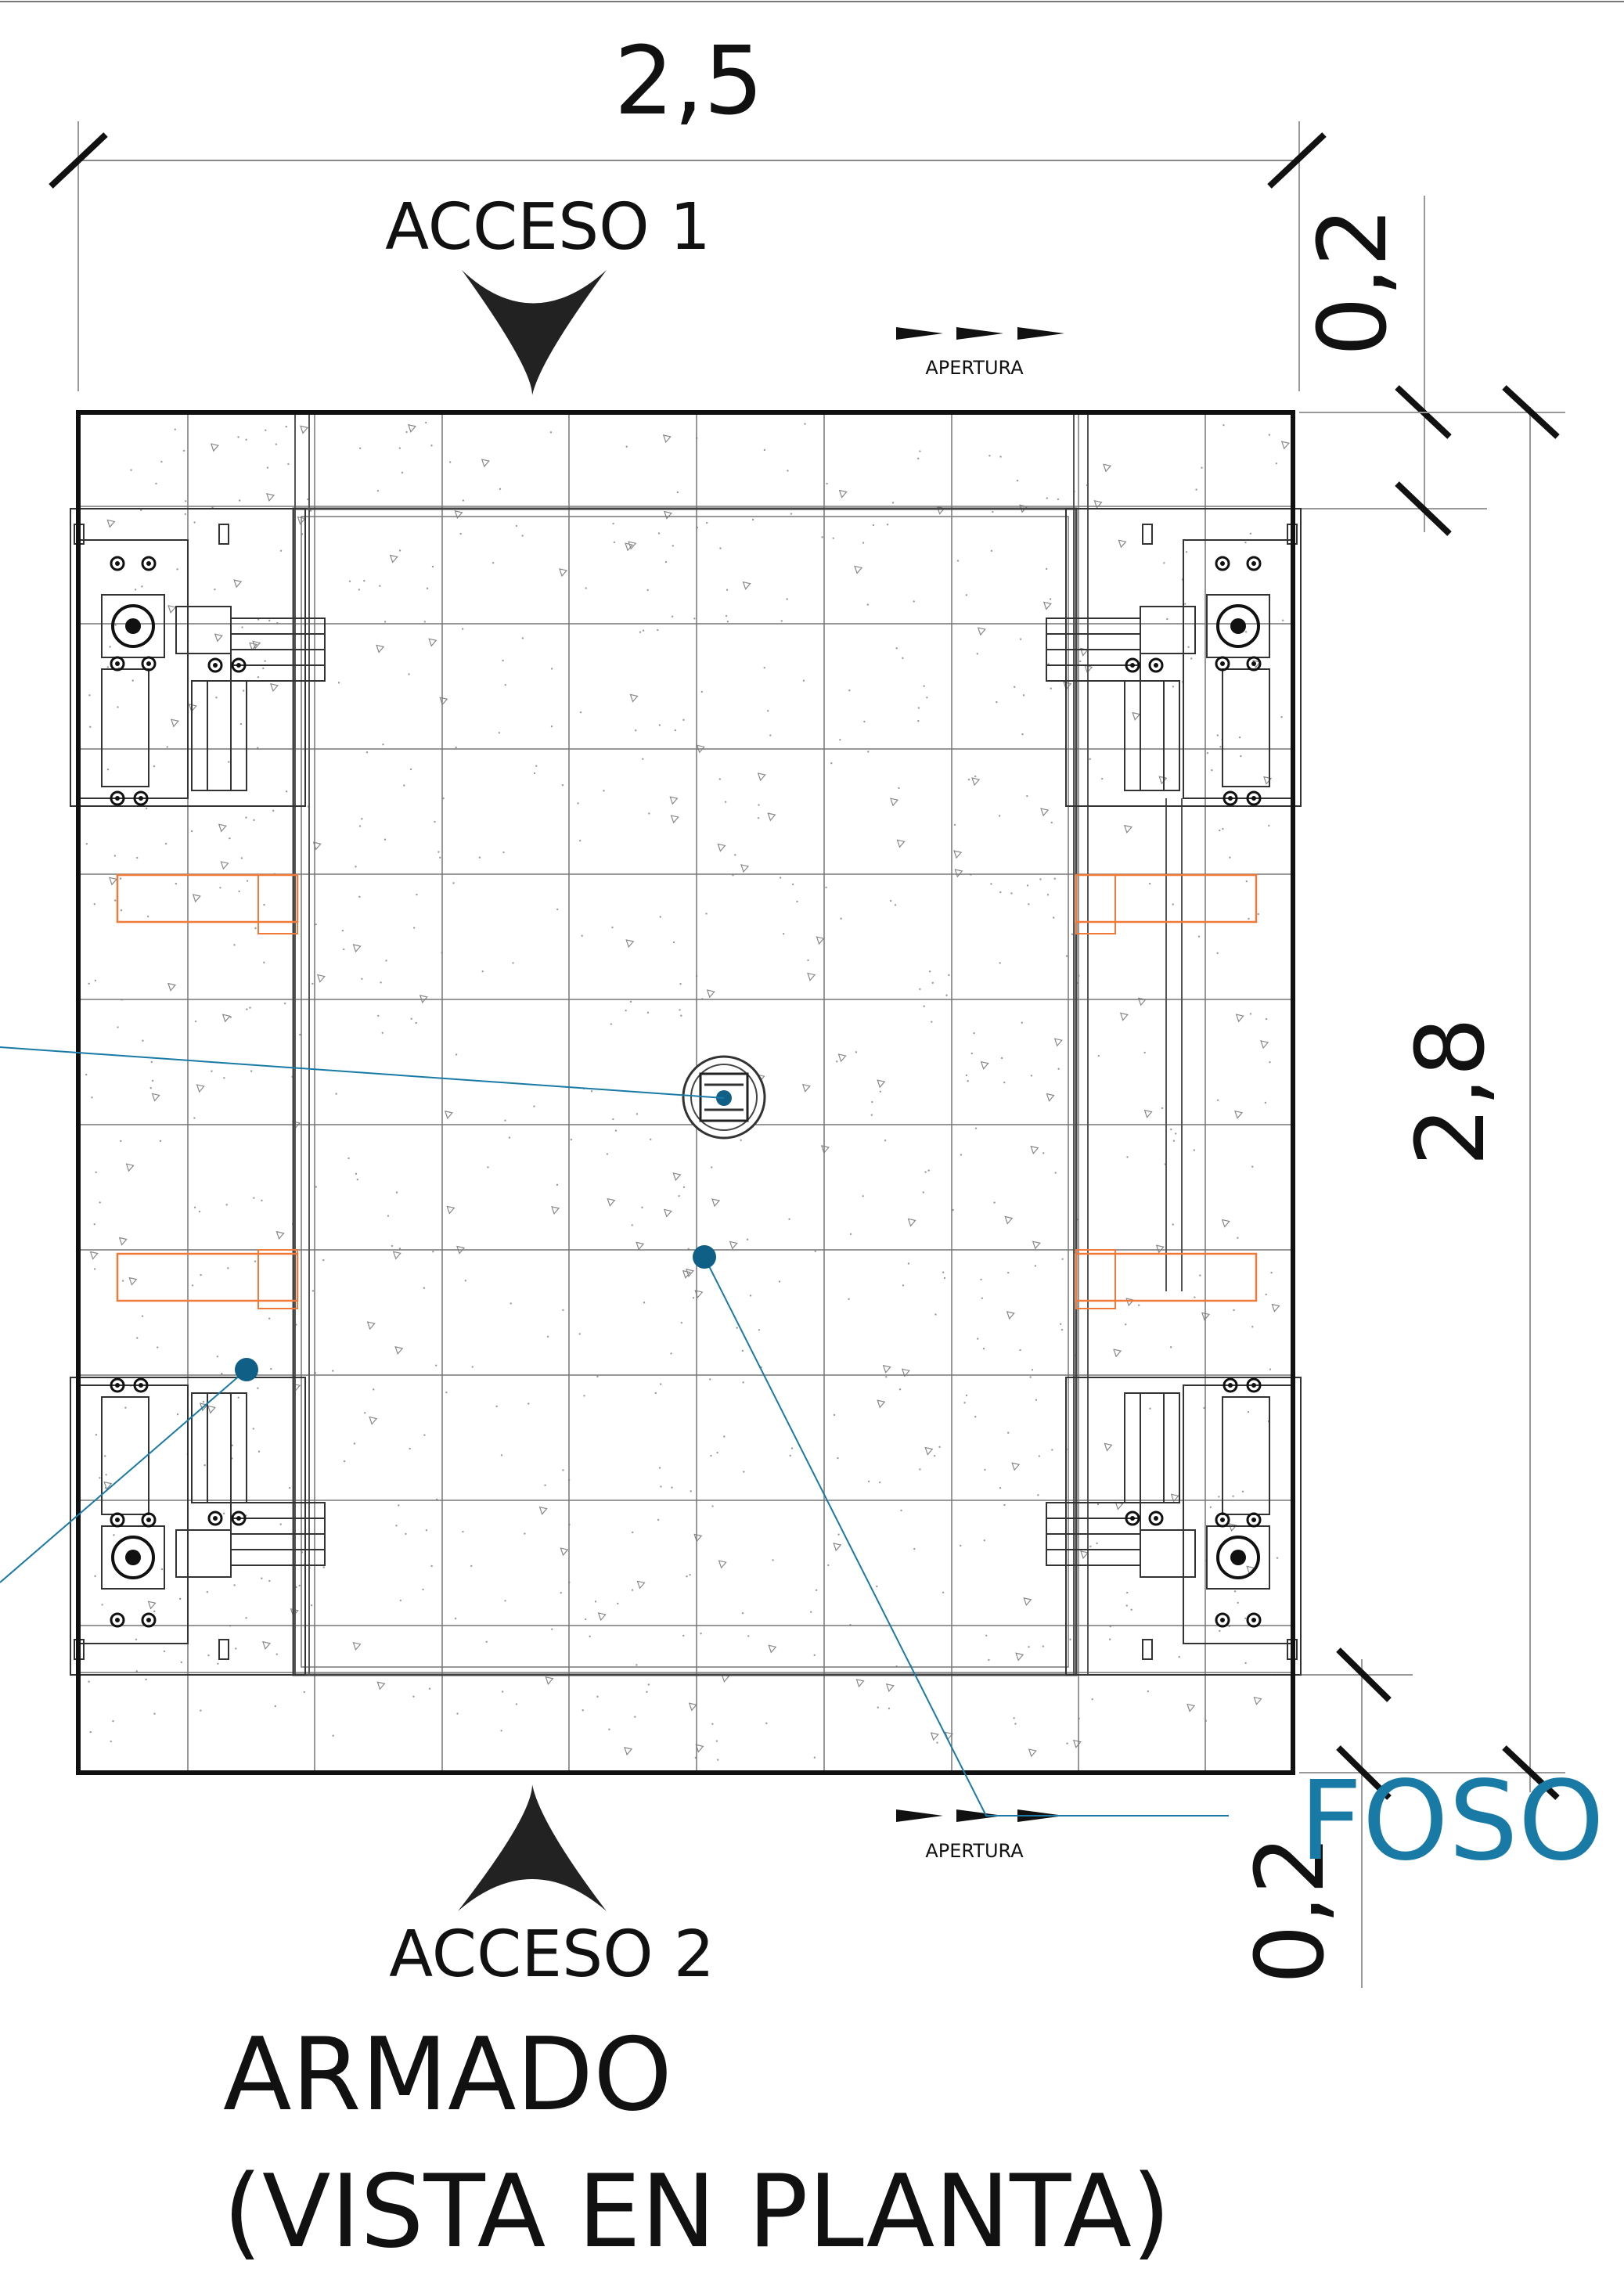 This screenshot has width=1624, height=2272. What do you see at coordinates (548, 227) in the screenshot?
I see `access-1-label: ACCESO 1` at bounding box center [548, 227].